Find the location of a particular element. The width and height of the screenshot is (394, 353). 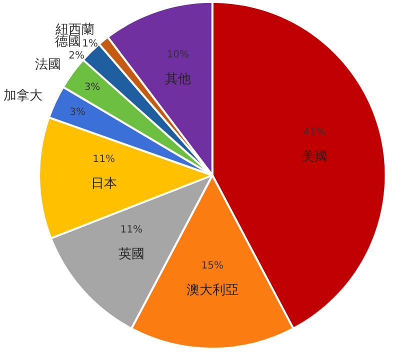

slice-label: 日本 is located at coordinates (103, 184).